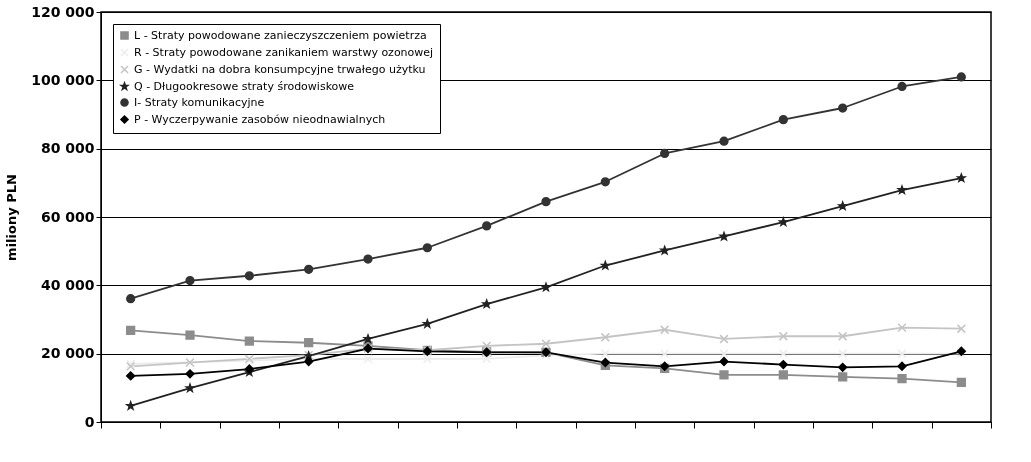 This screenshot has height=462, width=1031. Describe the element at coordinates (244, 86) in the screenshot. I see `legend-label: Q - Długookresowe straty środowiskowe` at that location.